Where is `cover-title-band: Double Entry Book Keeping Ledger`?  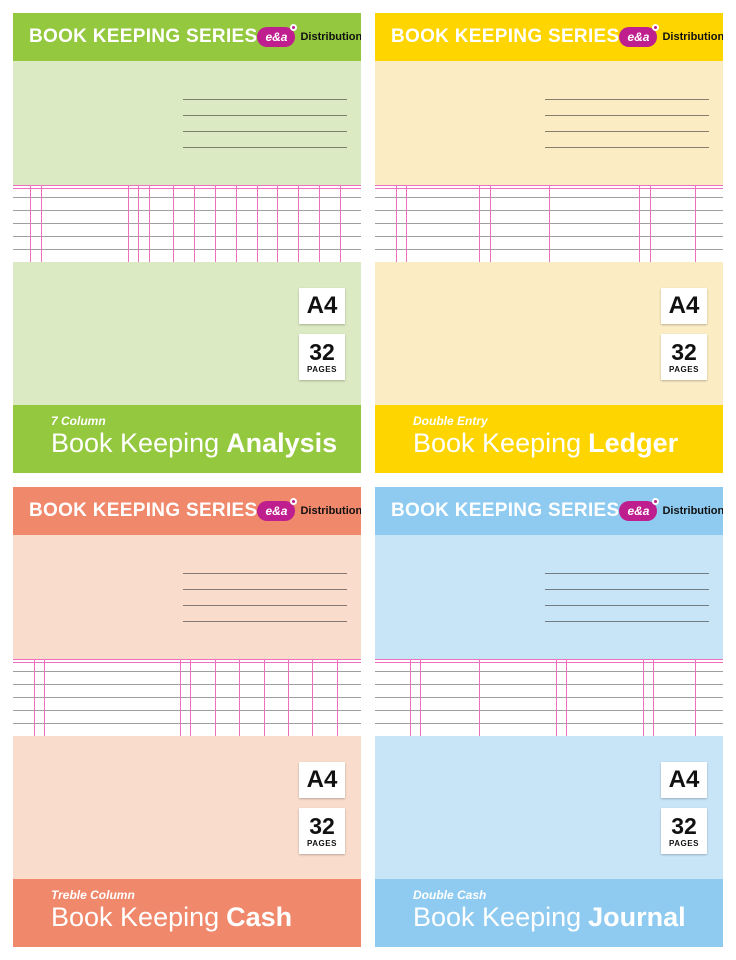 cover-title-band: Double Entry Book Keeping Ledger is located at coordinates (549, 439).